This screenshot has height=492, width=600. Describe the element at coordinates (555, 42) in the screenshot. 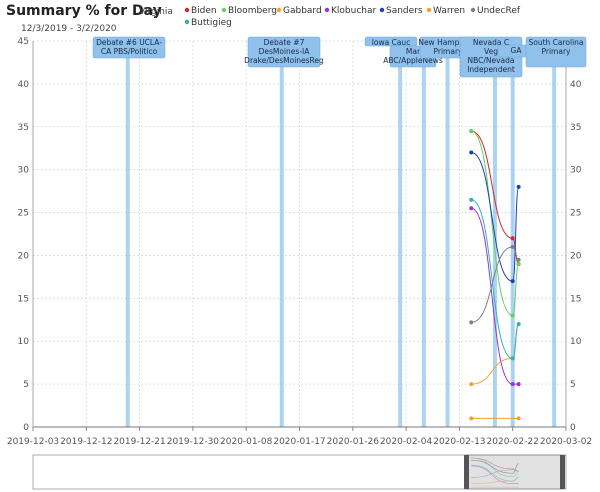

I see `event-label-line: South Carolina` at that location.